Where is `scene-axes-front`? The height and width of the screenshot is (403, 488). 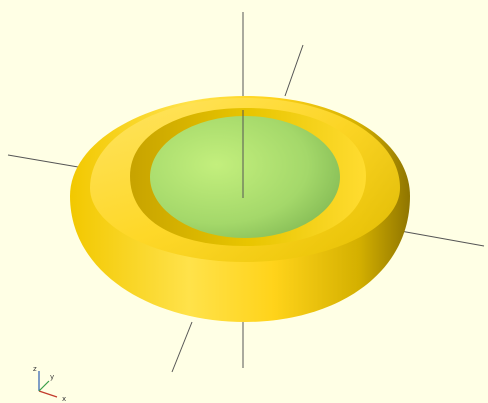 scene-axes-front is located at coordinates (207, 241).